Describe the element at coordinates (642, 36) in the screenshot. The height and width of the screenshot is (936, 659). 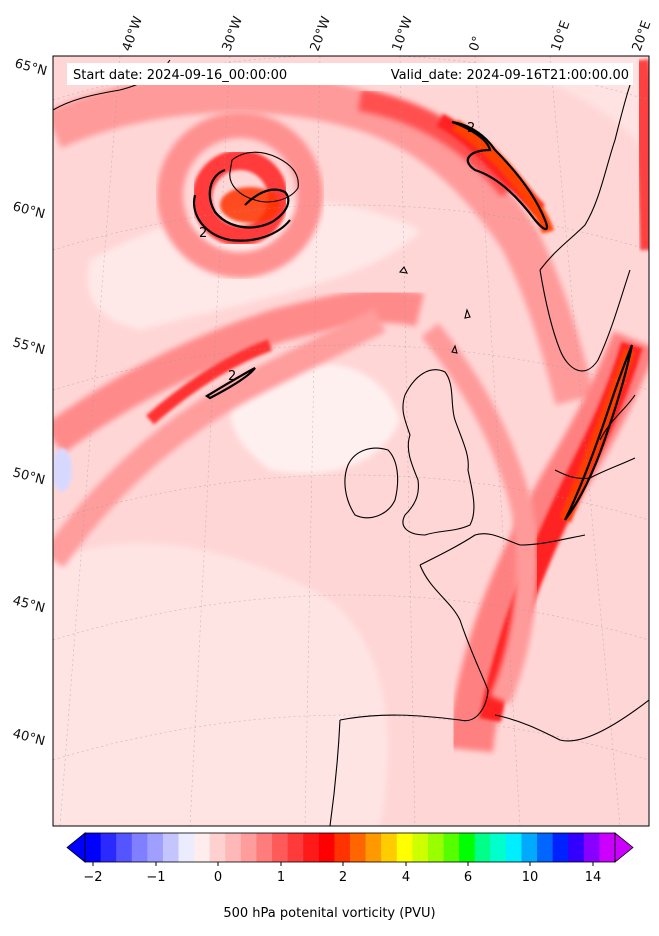
I see `lon-label-20e: 20°E` at that location.